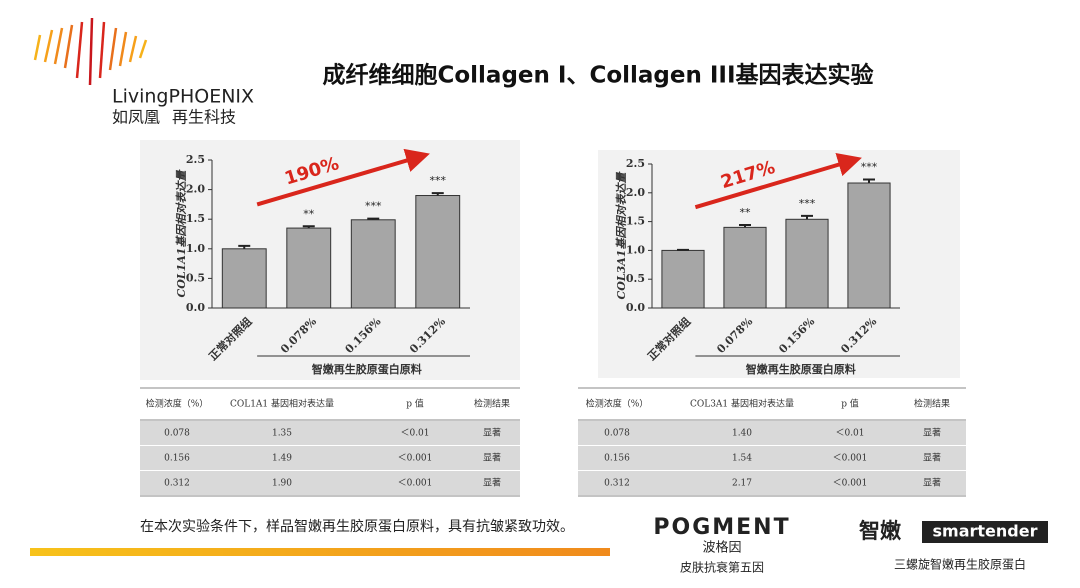  I want to click on brand2: smartender, so click(985, 531).